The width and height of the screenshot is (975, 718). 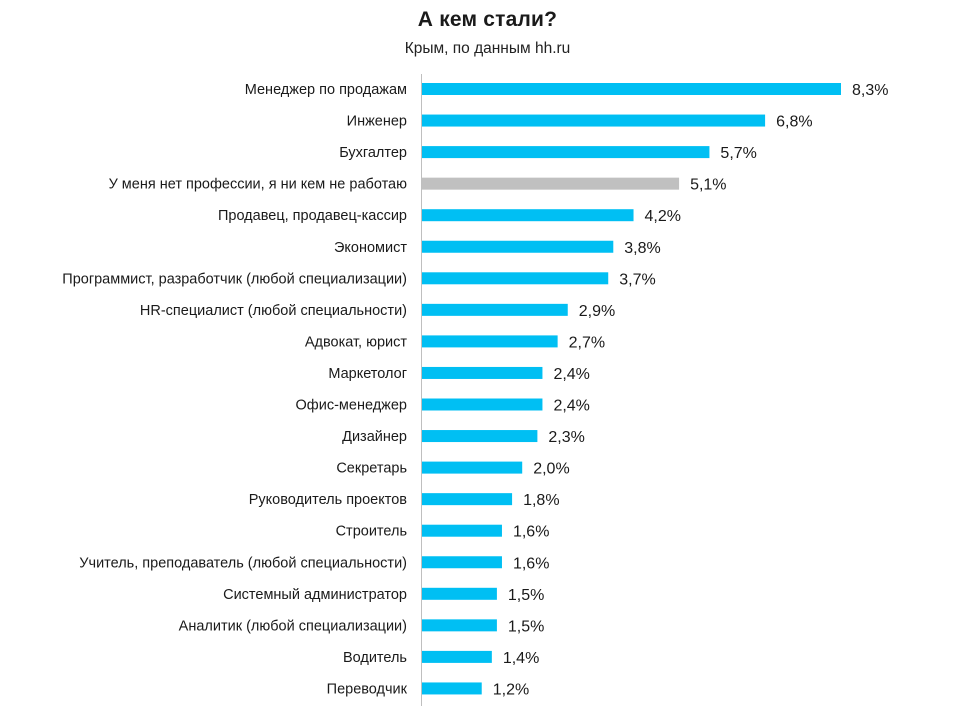 I want to click on category-label: Дизайнер, so click(x=374, y=437).